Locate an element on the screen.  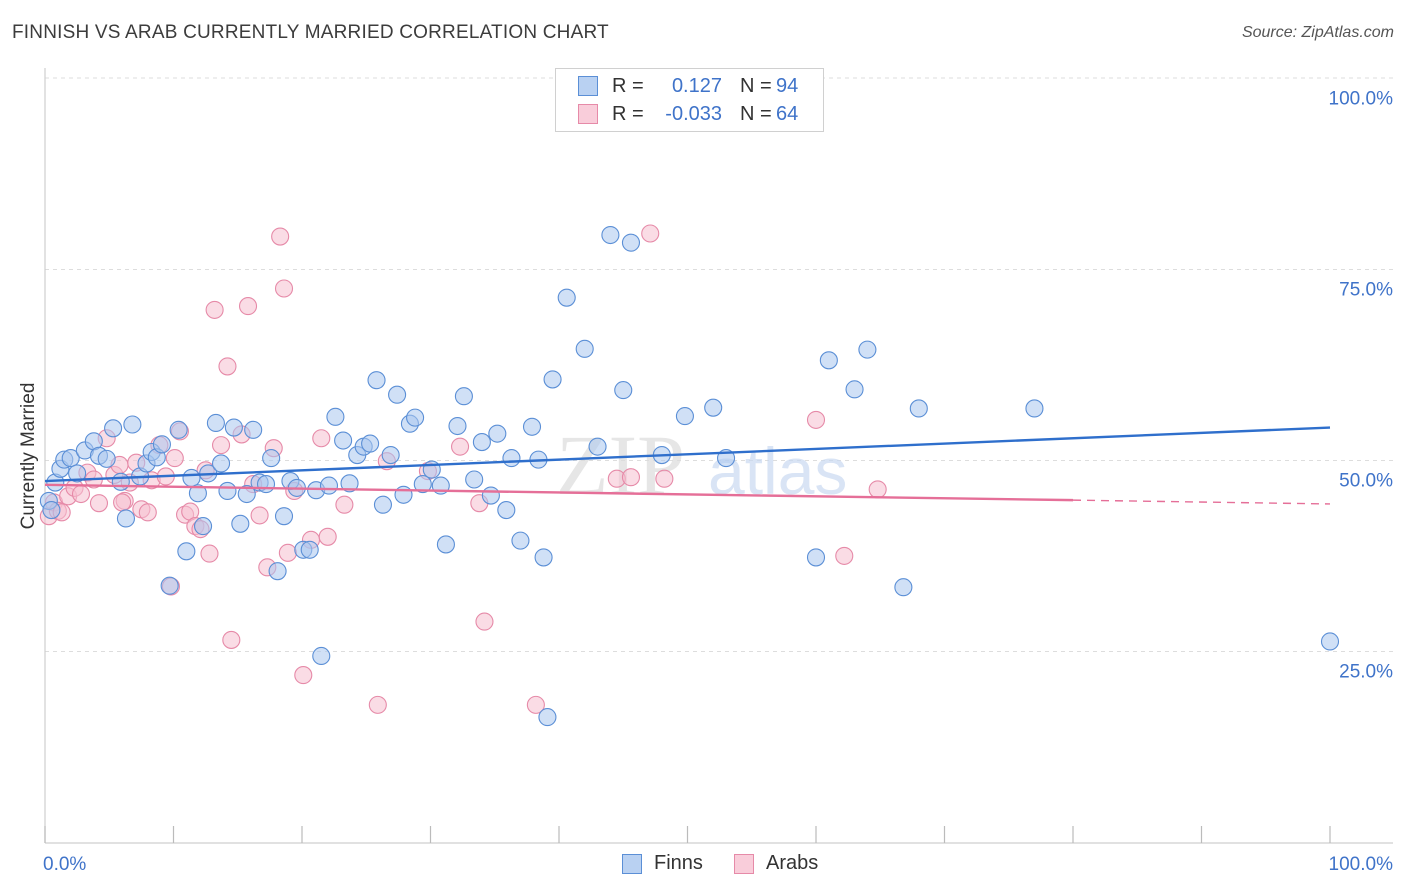
x-tick-label: 0.0% is located at coordinates (64, 864).